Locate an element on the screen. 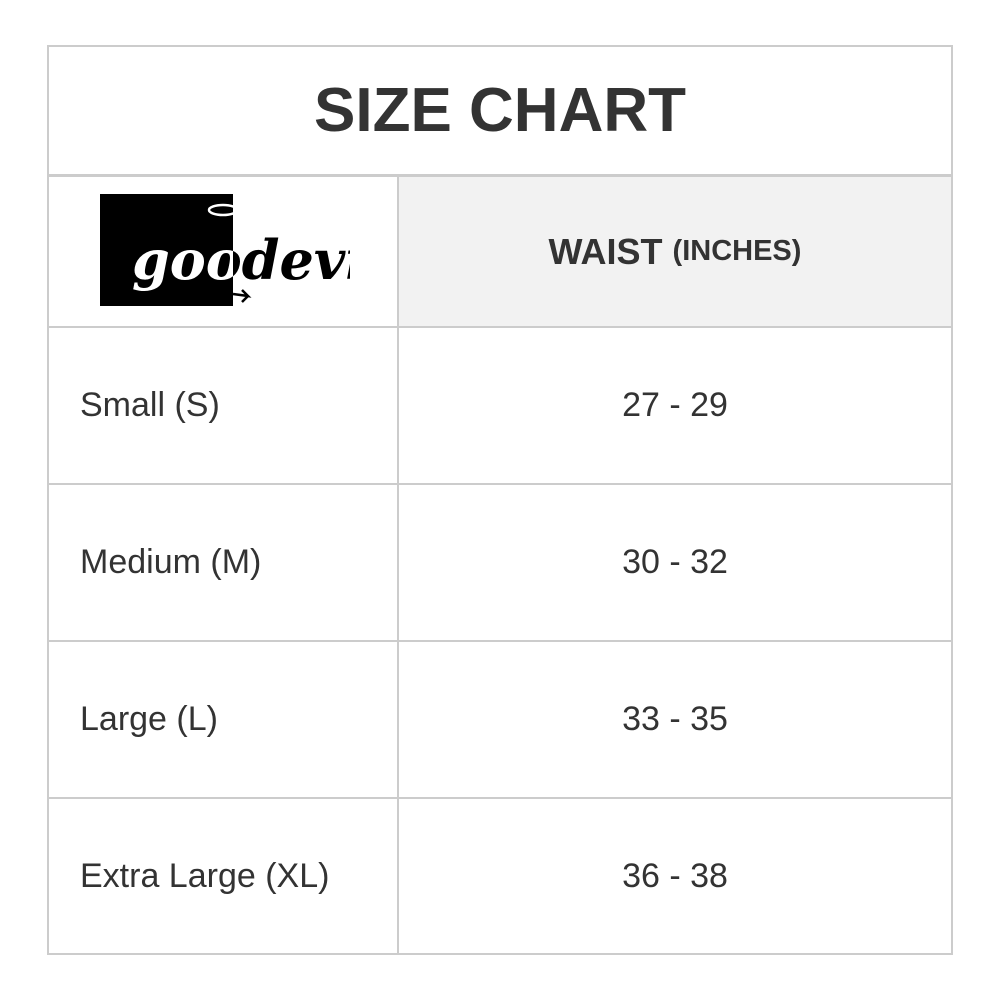 The height and width of the screenshot is (1000, 1000). size-cell: Large (L) is located at coordinates (224, 719).